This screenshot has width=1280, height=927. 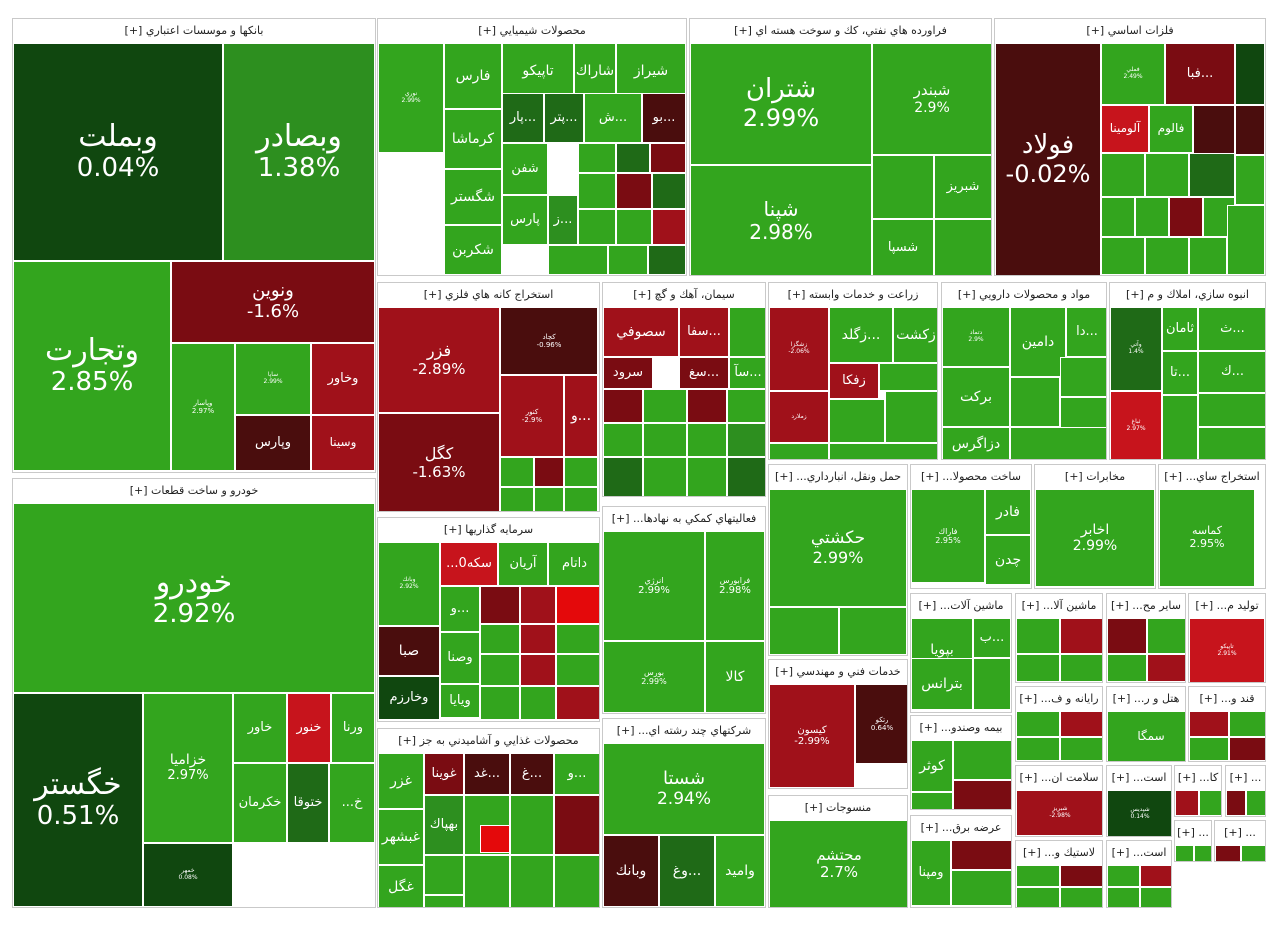 What do you see at coordinates (684, 730) in the screenshot?
I see `sector-title: شركتهاي چند رشته اي... [+]` at bounding box center [684, 730].